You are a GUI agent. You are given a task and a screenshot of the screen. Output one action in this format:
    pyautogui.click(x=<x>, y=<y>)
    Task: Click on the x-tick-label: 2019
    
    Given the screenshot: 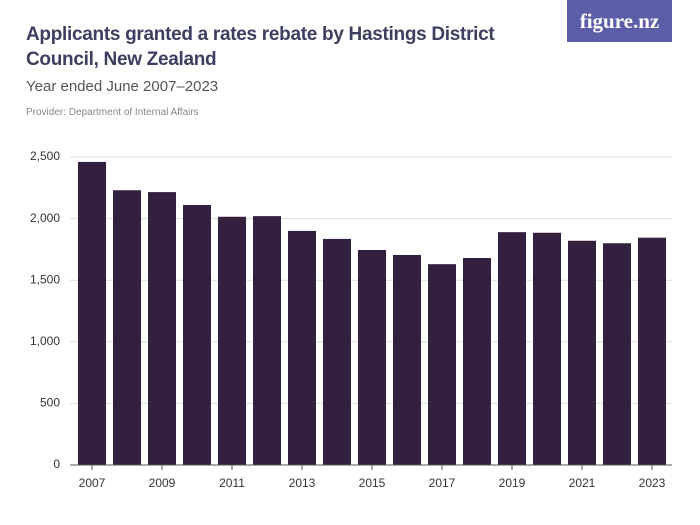 What is the action you would take?
    pyautogui.click(x=512, y=483)
    